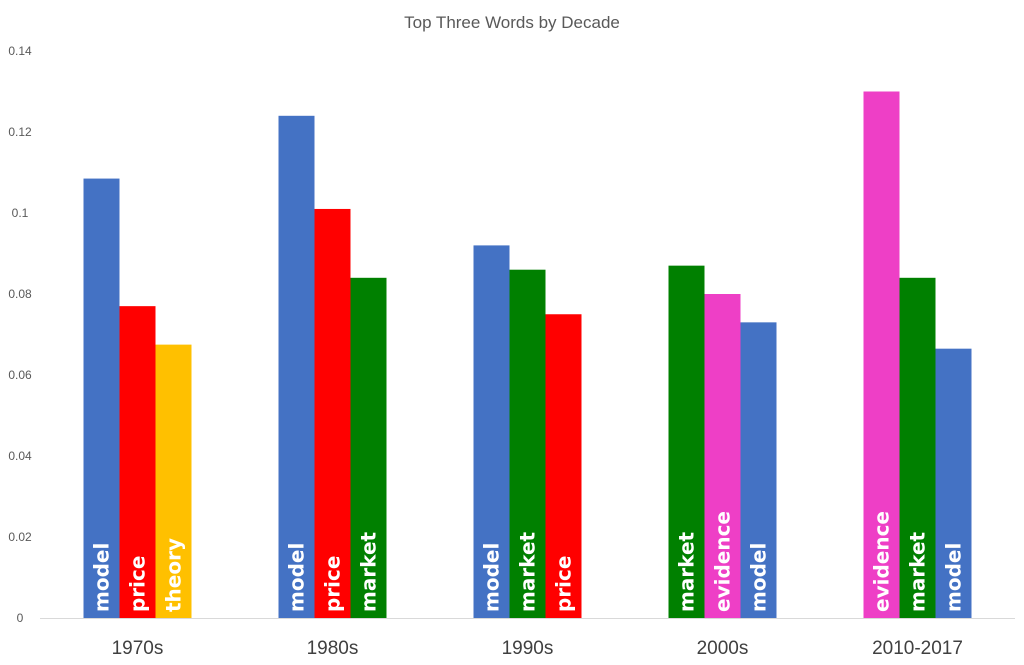  I want to click on y-axis: 0 0.02 0.04 0.06 0.08 0.1 0.12 0.14, so click(20, 334).